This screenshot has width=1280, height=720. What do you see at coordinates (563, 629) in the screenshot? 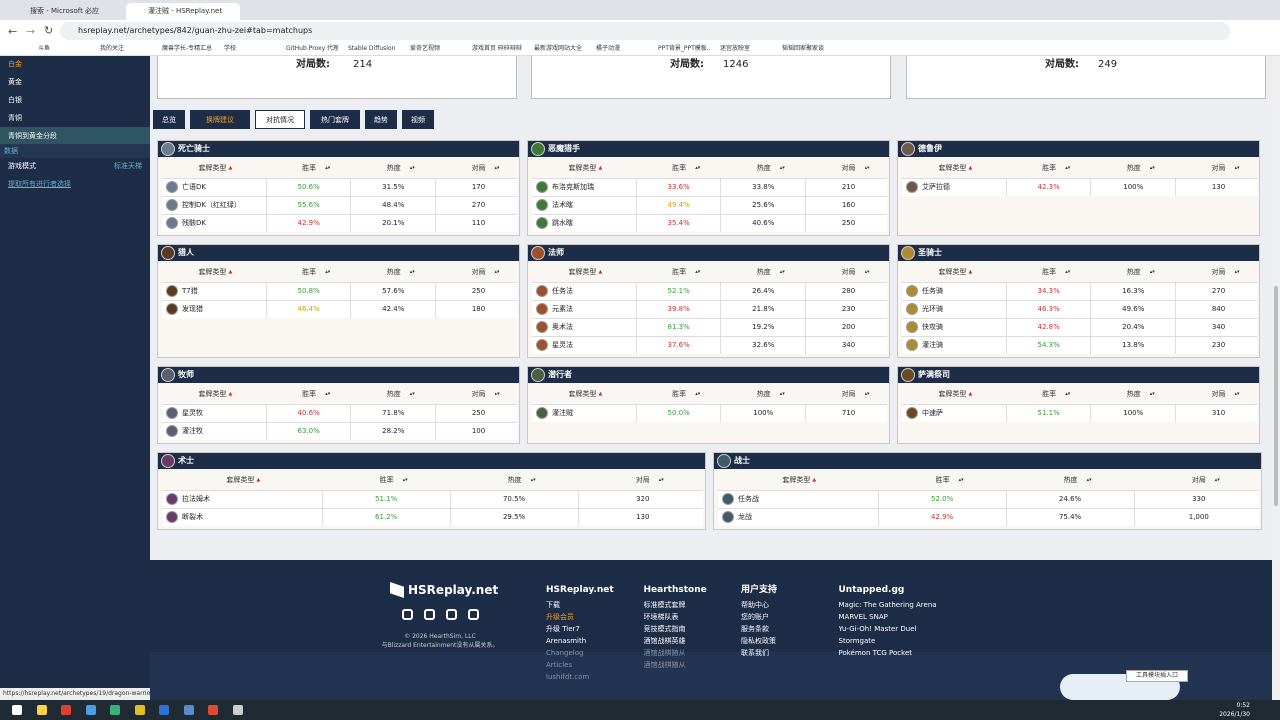
I see `footer-link: 升级 Tier7` at bounding box center [563, 629].